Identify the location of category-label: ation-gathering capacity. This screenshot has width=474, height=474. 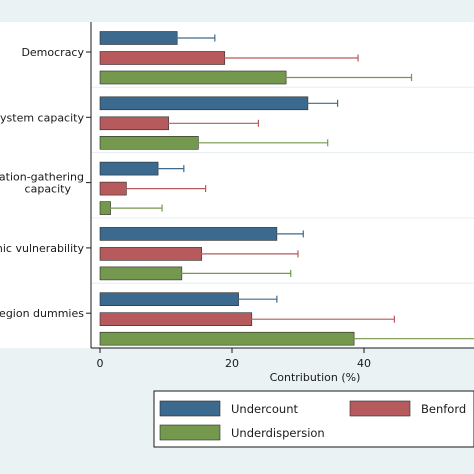
(42, 183).